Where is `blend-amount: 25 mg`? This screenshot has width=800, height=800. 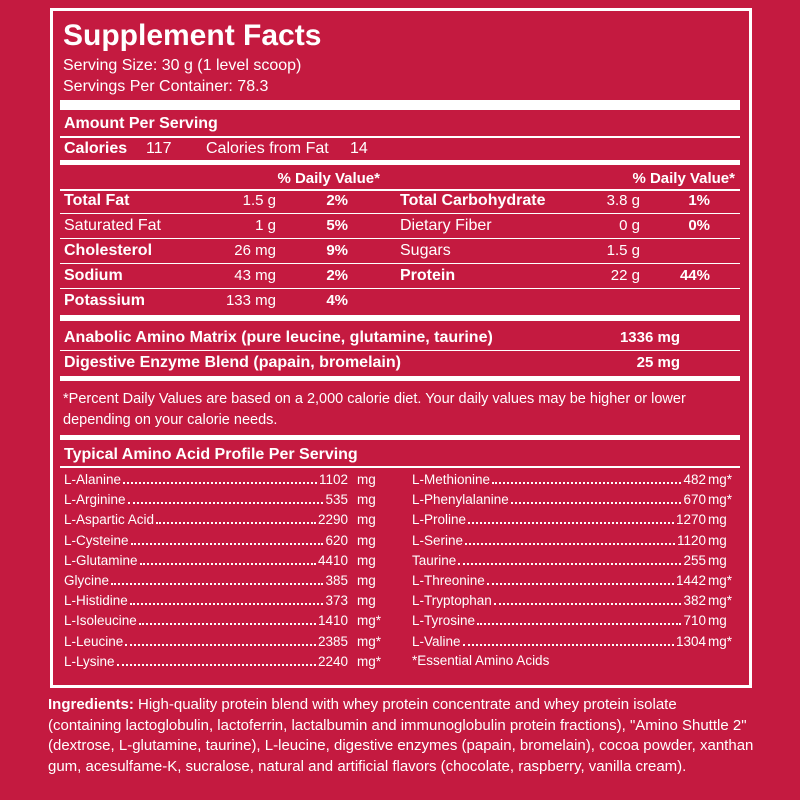 blend-amount: 25 mg is located at coordinates (658, 362).